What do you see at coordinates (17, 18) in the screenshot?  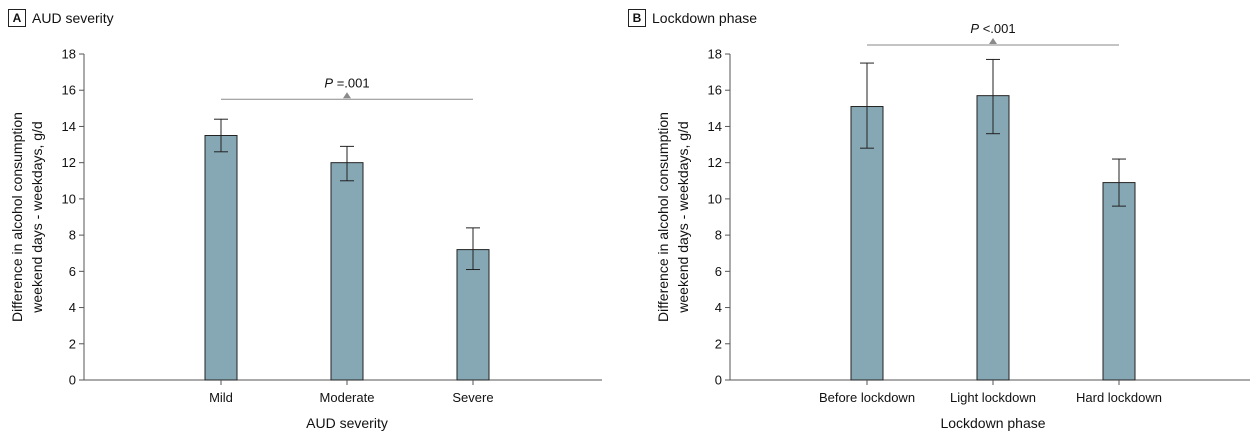 I see `panel-a-letter: A` at bounding box center [17, 18].